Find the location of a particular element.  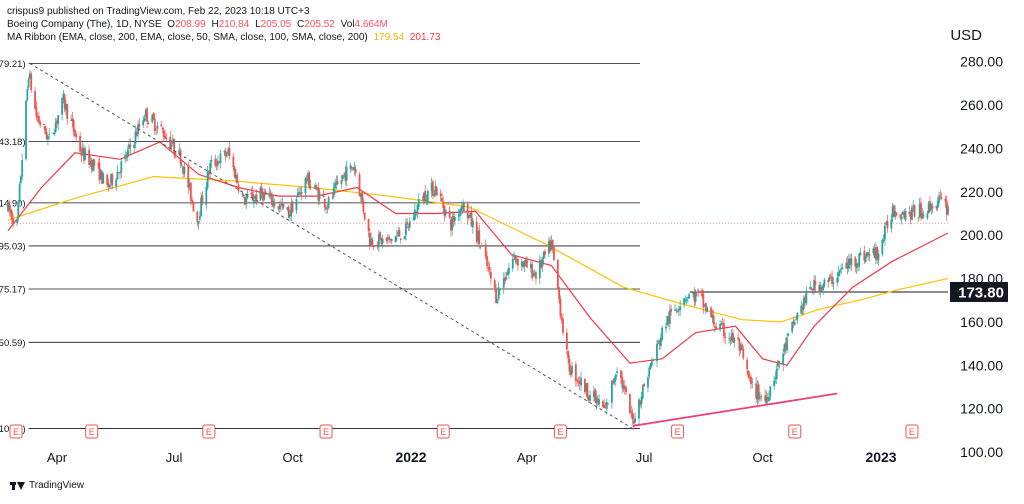

time-tick-label: Jul is located at coordinates (174, 457).